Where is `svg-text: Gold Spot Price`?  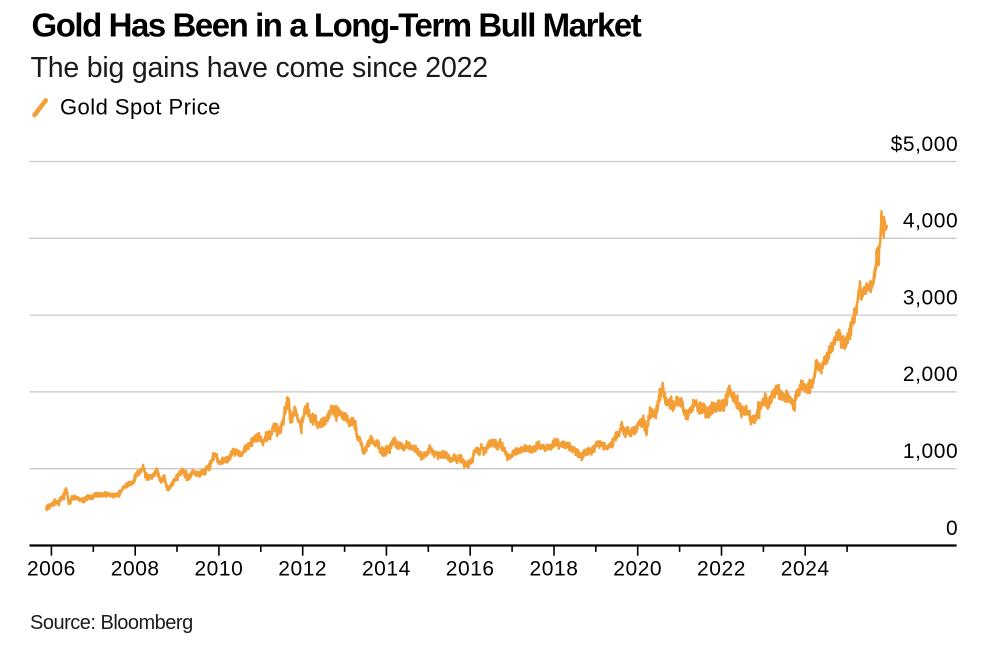 svg-text: Gold Spot Price is located at coordinates (140, 106).